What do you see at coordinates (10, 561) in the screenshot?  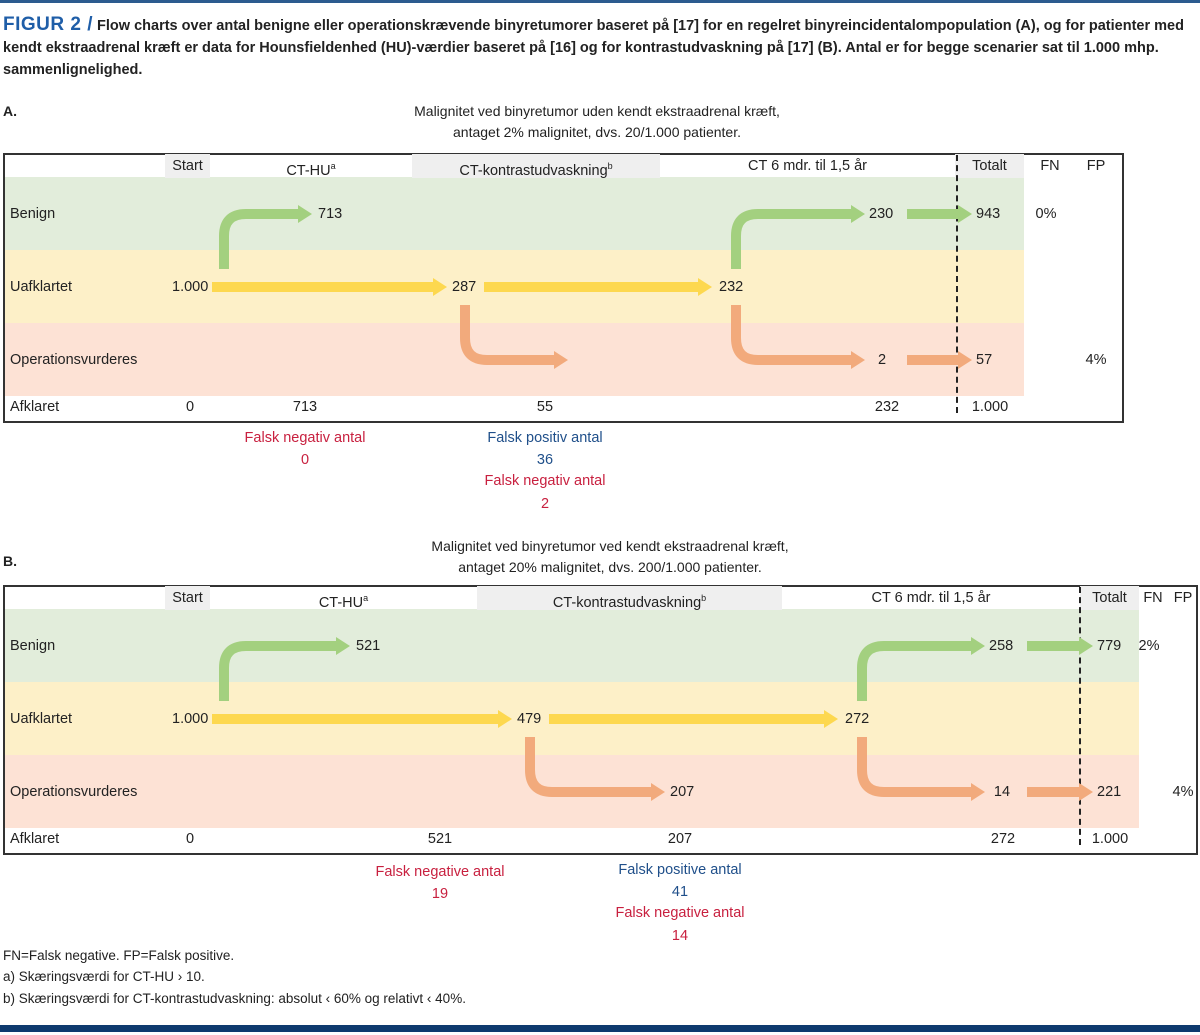 I see `panel-letter: B.` at bounding box center [10, 561].